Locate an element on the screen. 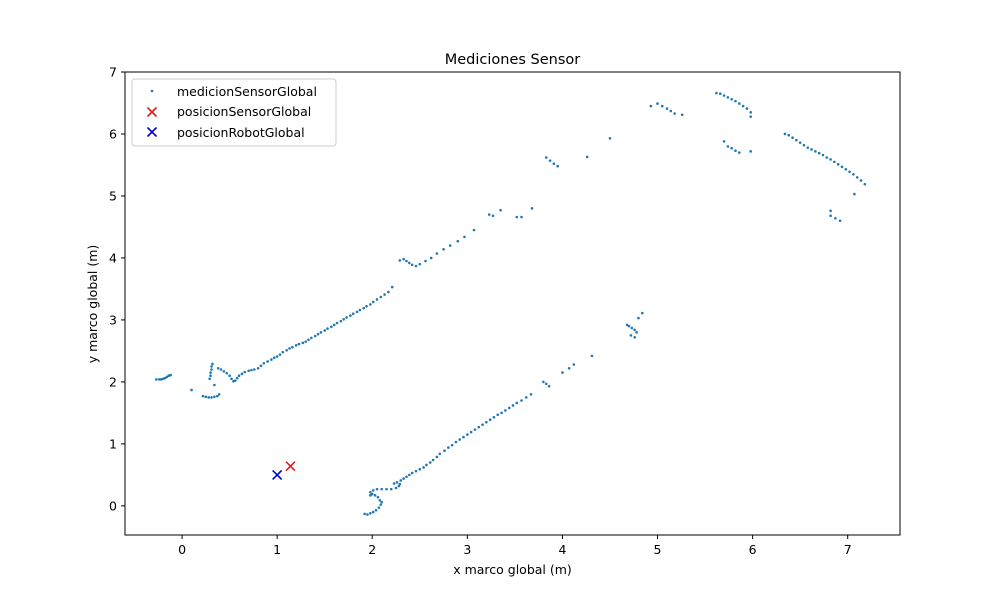  x-tick-label: 5 is located at coordinates (658, 549).